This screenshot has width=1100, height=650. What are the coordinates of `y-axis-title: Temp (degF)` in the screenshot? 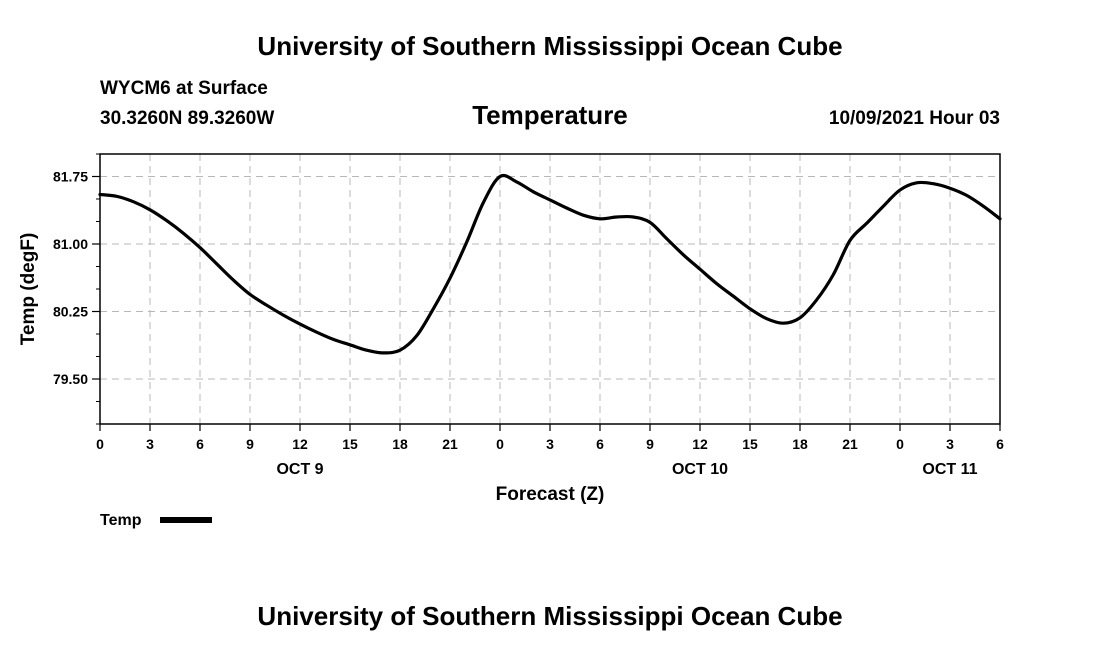 It's located at (28, 289).